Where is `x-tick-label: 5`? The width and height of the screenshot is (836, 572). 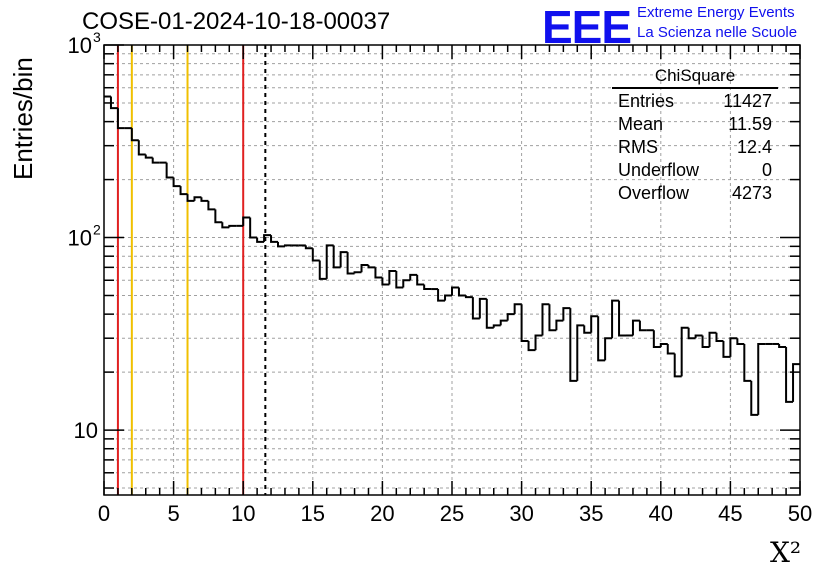
x-tick-label: 5 is located at coordinates (173, 513).